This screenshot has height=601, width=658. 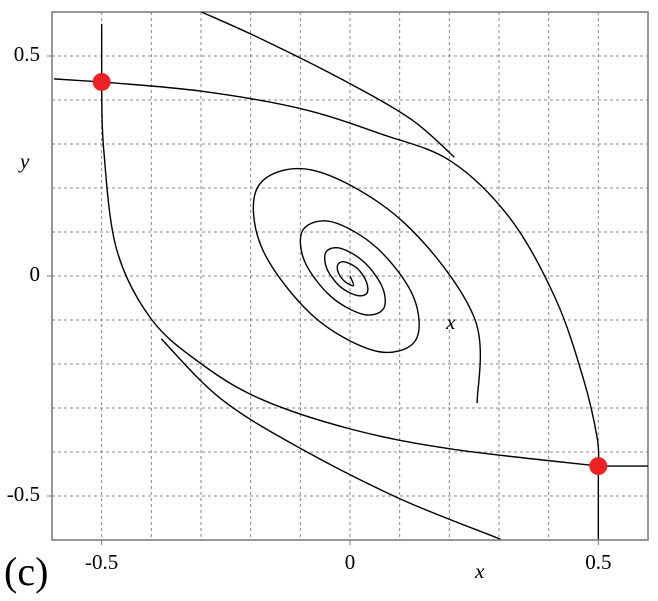 I want to click on y-tick-label: -0.5, so click(x=23, y=494).